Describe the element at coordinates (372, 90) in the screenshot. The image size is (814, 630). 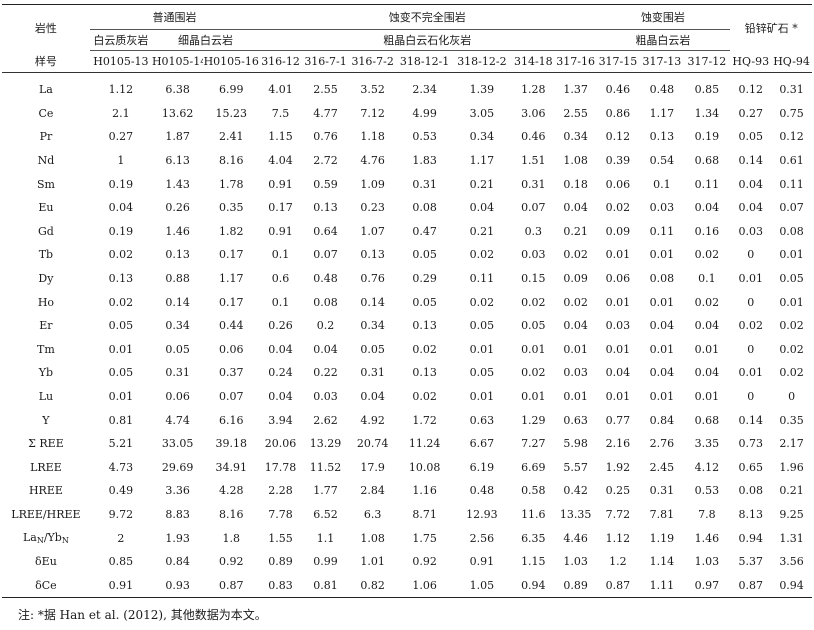
I see `table-cell: 3.52` at that location.